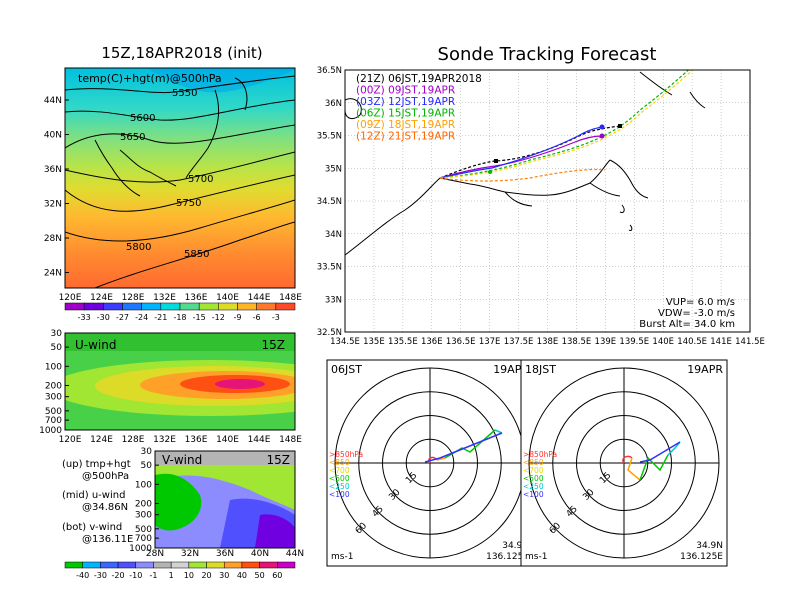  What do you see at coordinates (511, 369) in the screenshot?
I see `hodograph-date: 19APR` at bounding box center [511, 369].